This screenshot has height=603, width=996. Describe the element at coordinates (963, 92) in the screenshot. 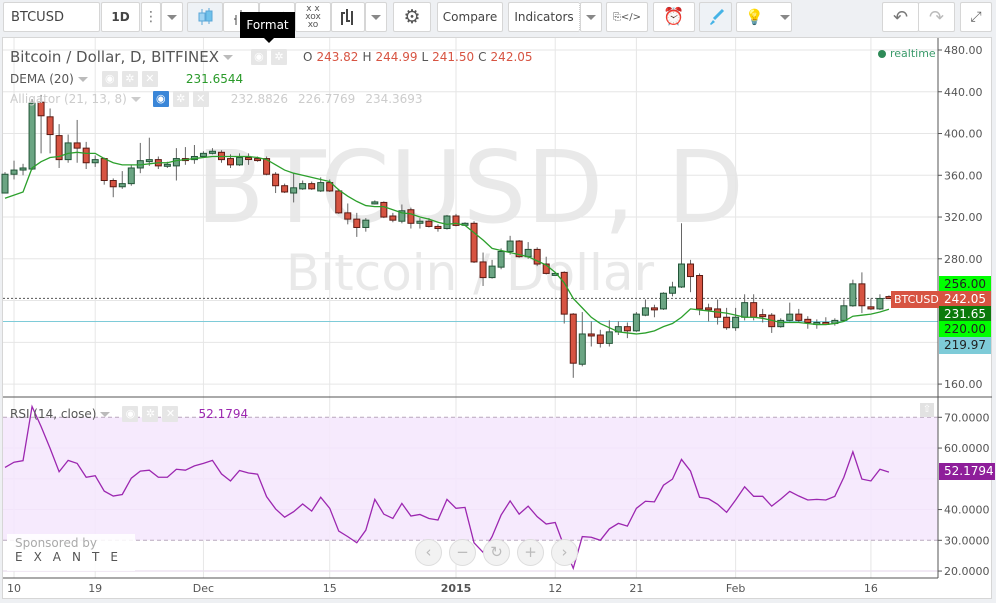

I see `price-tick-label: 440.00` at that location.